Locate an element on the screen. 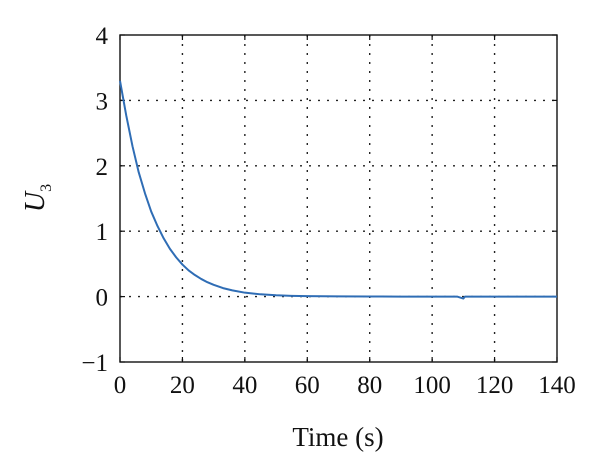 This screenshot has height=471, width=600. x-axis-title: Time (s) is located at coordinates (337, 437).